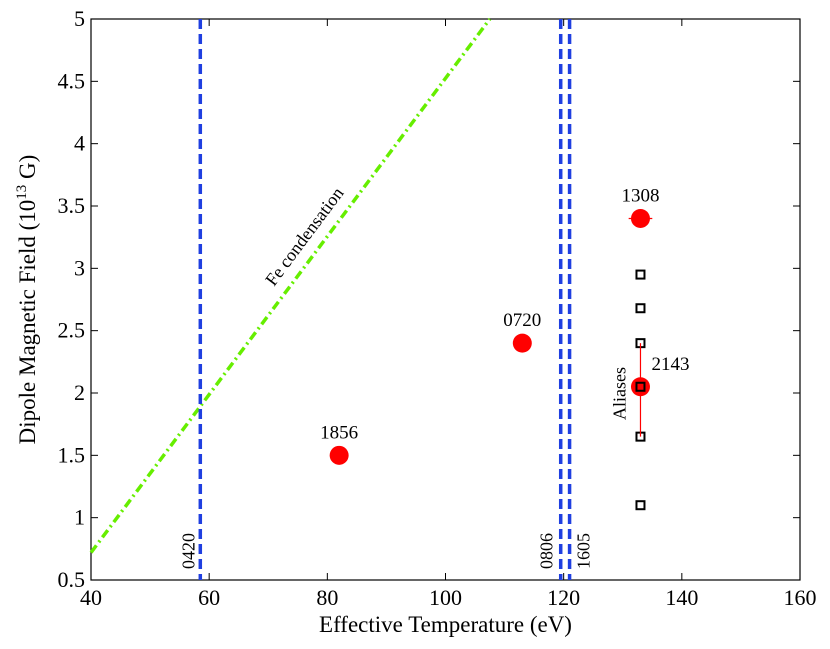 Image resolution: width=830 pixels, height=649 pixels. Describe the element at coordinates (72, 205) in the screenshot. I see `y-tick-label: 3.5` at that location.